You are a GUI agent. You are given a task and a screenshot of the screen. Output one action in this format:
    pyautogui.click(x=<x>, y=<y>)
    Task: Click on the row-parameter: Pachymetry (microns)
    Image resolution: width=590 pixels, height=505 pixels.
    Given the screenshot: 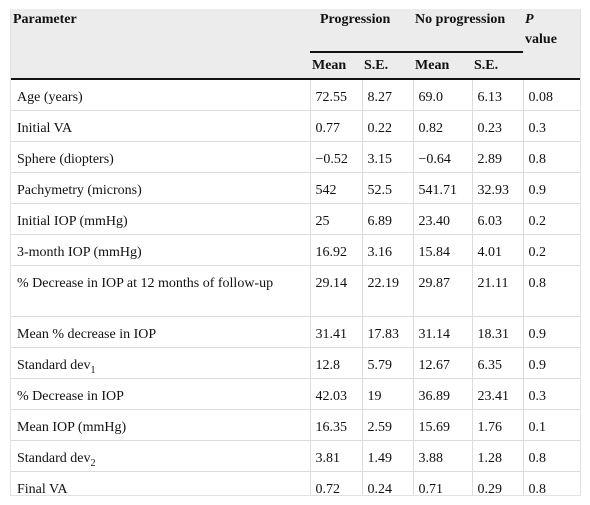 What is the action you would take?
    pyautogui.click(x=161, y=188)
    